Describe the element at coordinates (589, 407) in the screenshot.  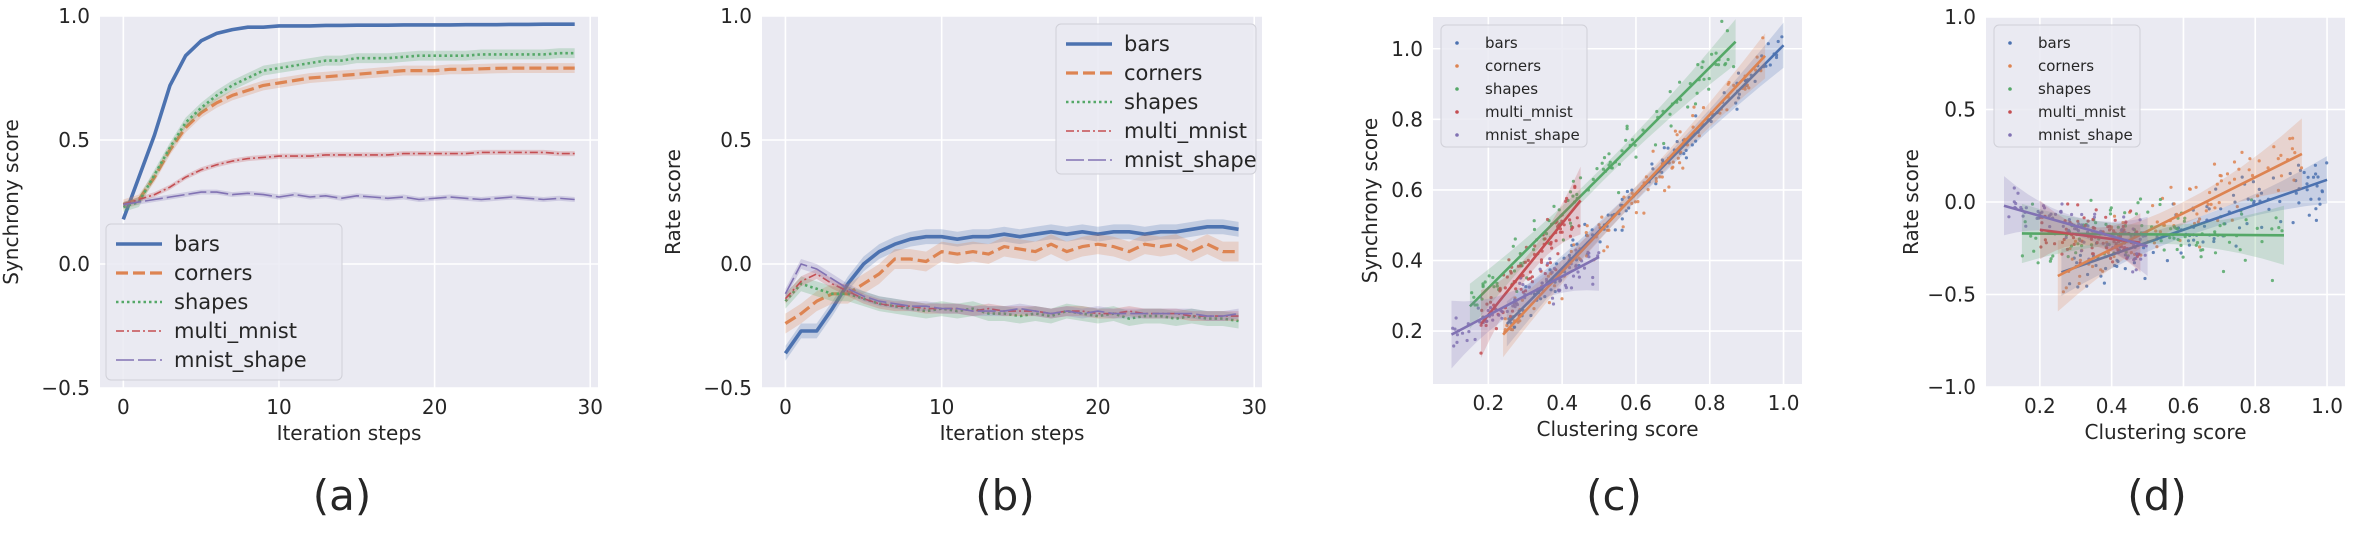
I see `x-tick-label: 30` at that location.